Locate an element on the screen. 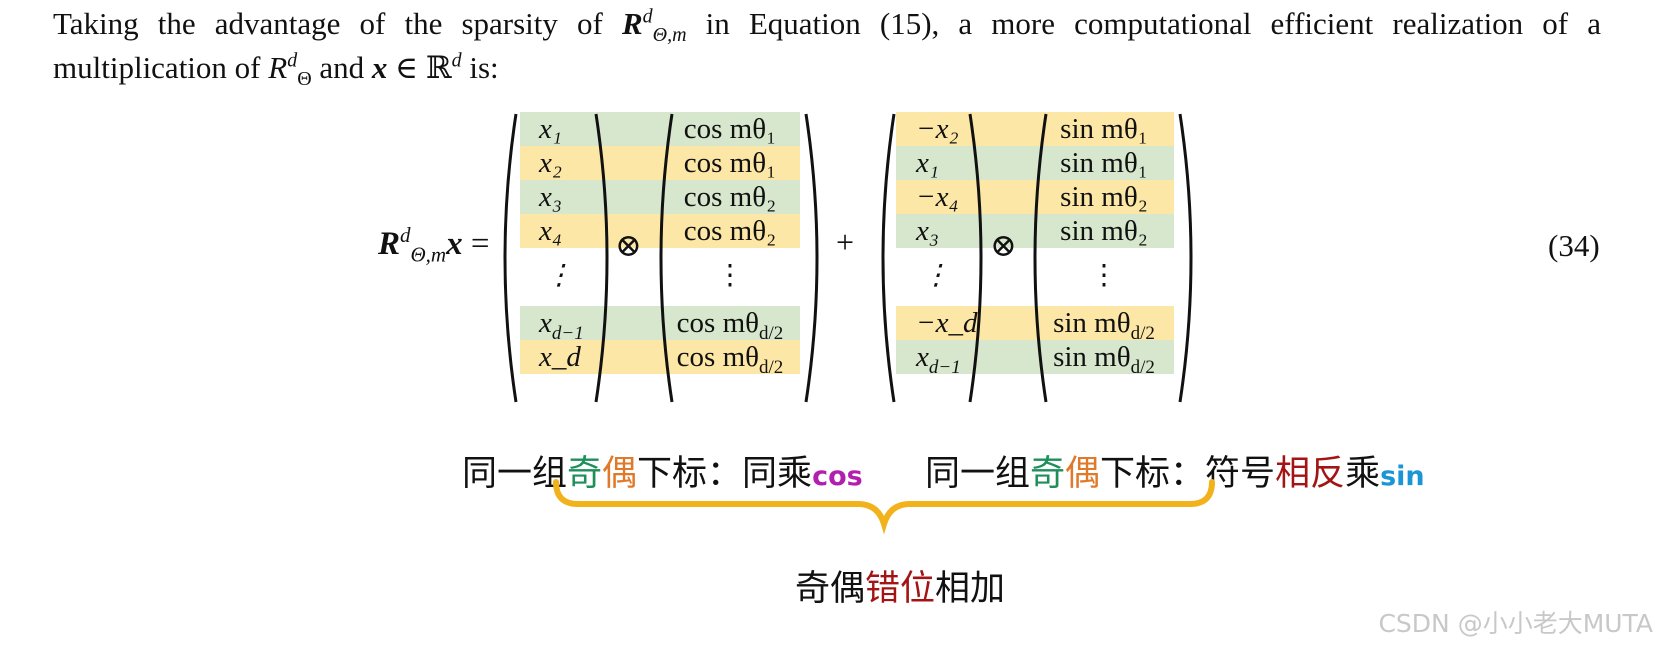 The width and height of the screenshot is (1667, 654). symbol-R: R is located at coordinates (278, 67).